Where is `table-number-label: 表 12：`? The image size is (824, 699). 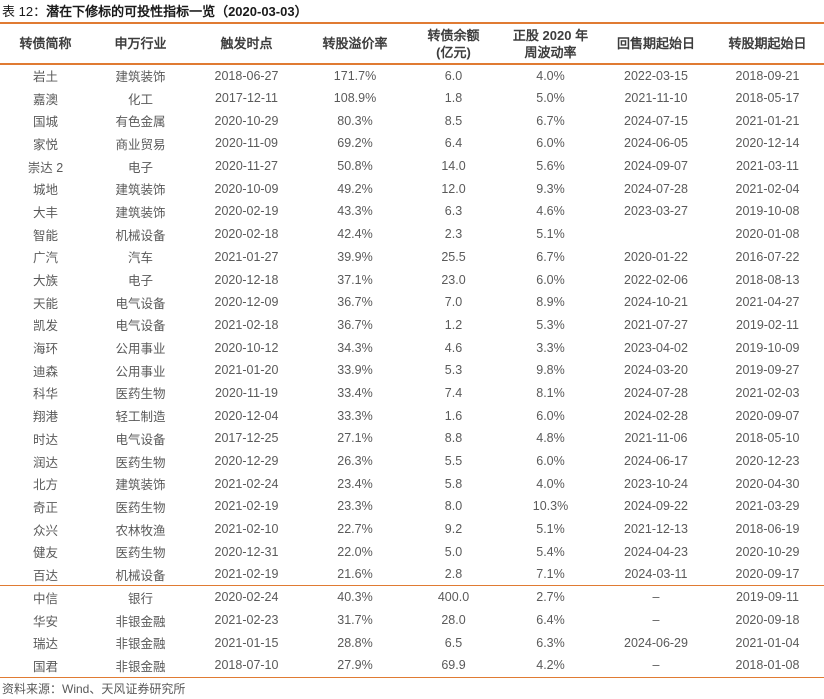 table-number-label: 表 12： is located at coordinates (24, 11).